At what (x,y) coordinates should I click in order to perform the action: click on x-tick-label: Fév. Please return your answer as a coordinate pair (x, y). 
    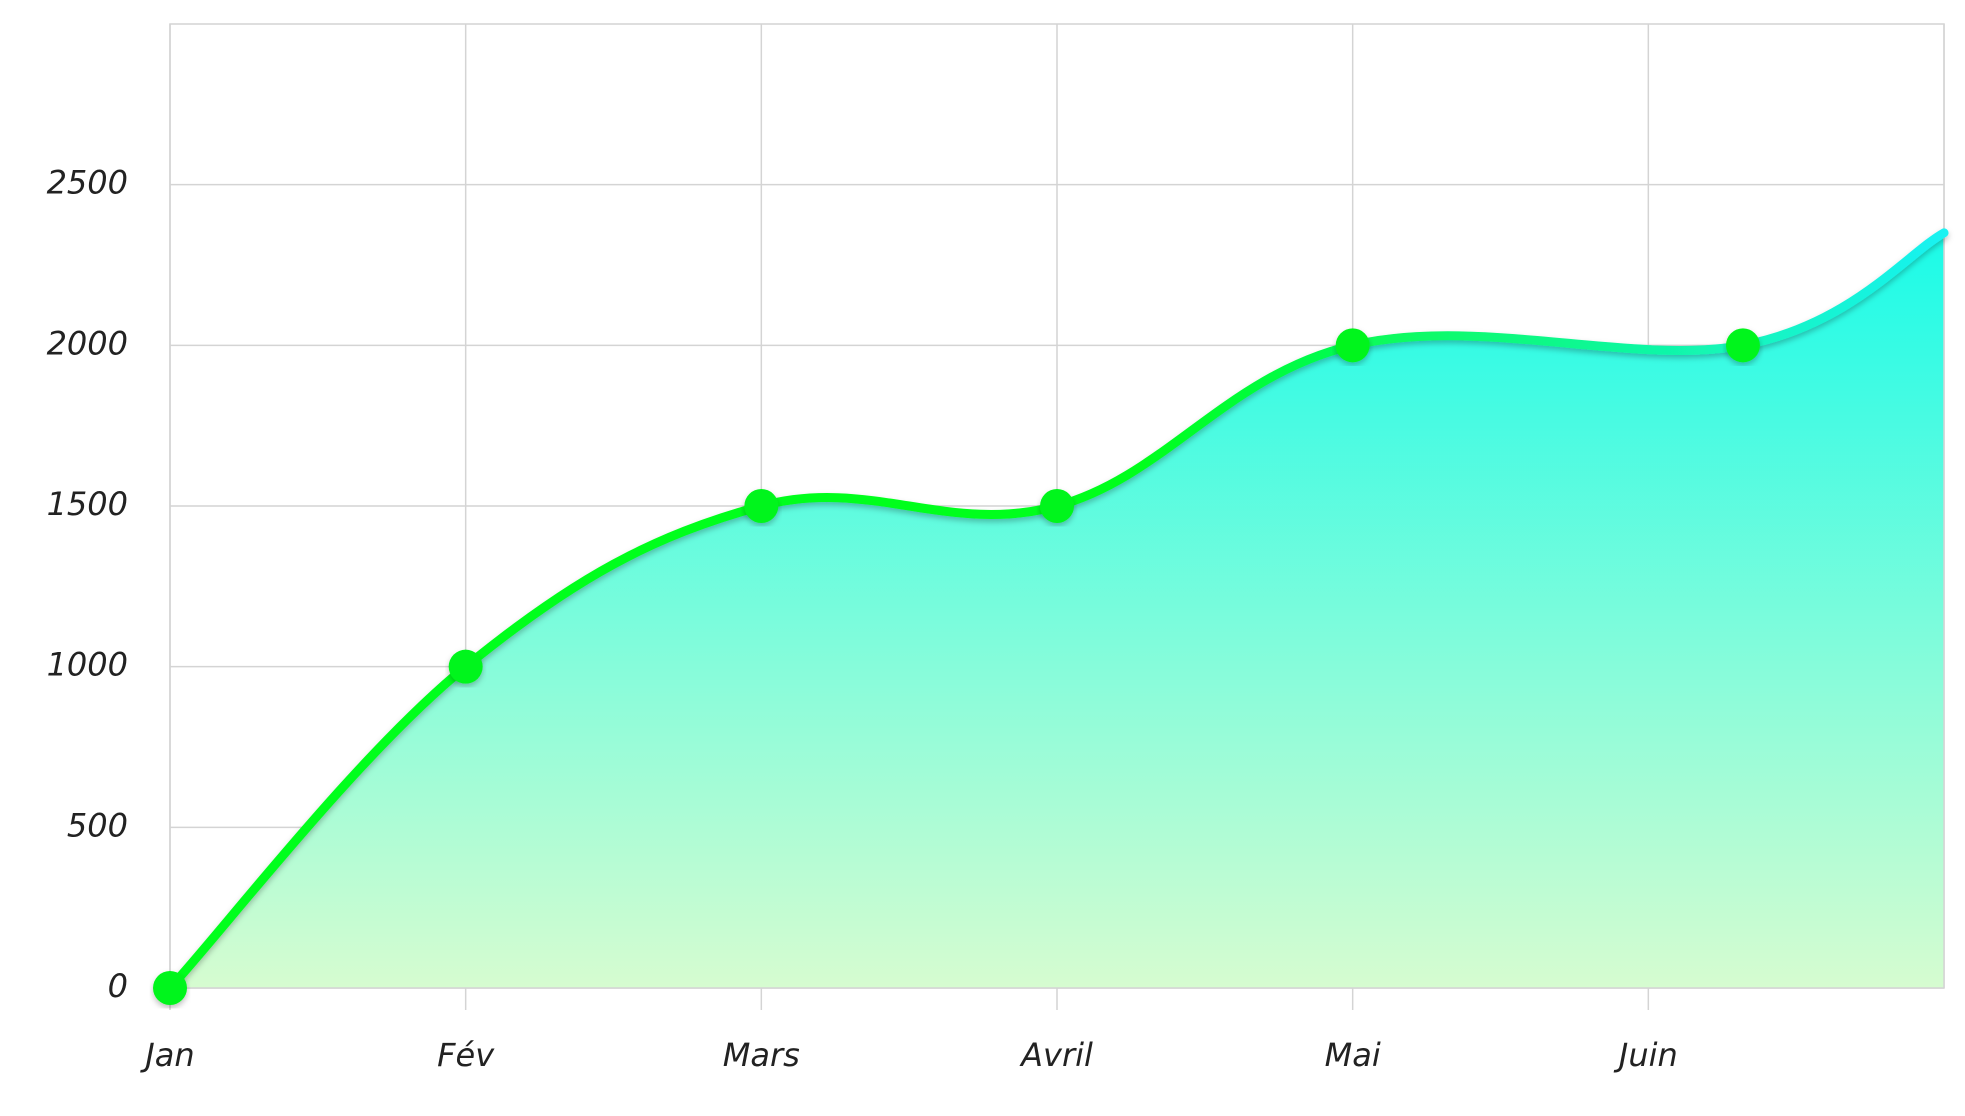
    Looking at the image, I should click on (466, 1055).